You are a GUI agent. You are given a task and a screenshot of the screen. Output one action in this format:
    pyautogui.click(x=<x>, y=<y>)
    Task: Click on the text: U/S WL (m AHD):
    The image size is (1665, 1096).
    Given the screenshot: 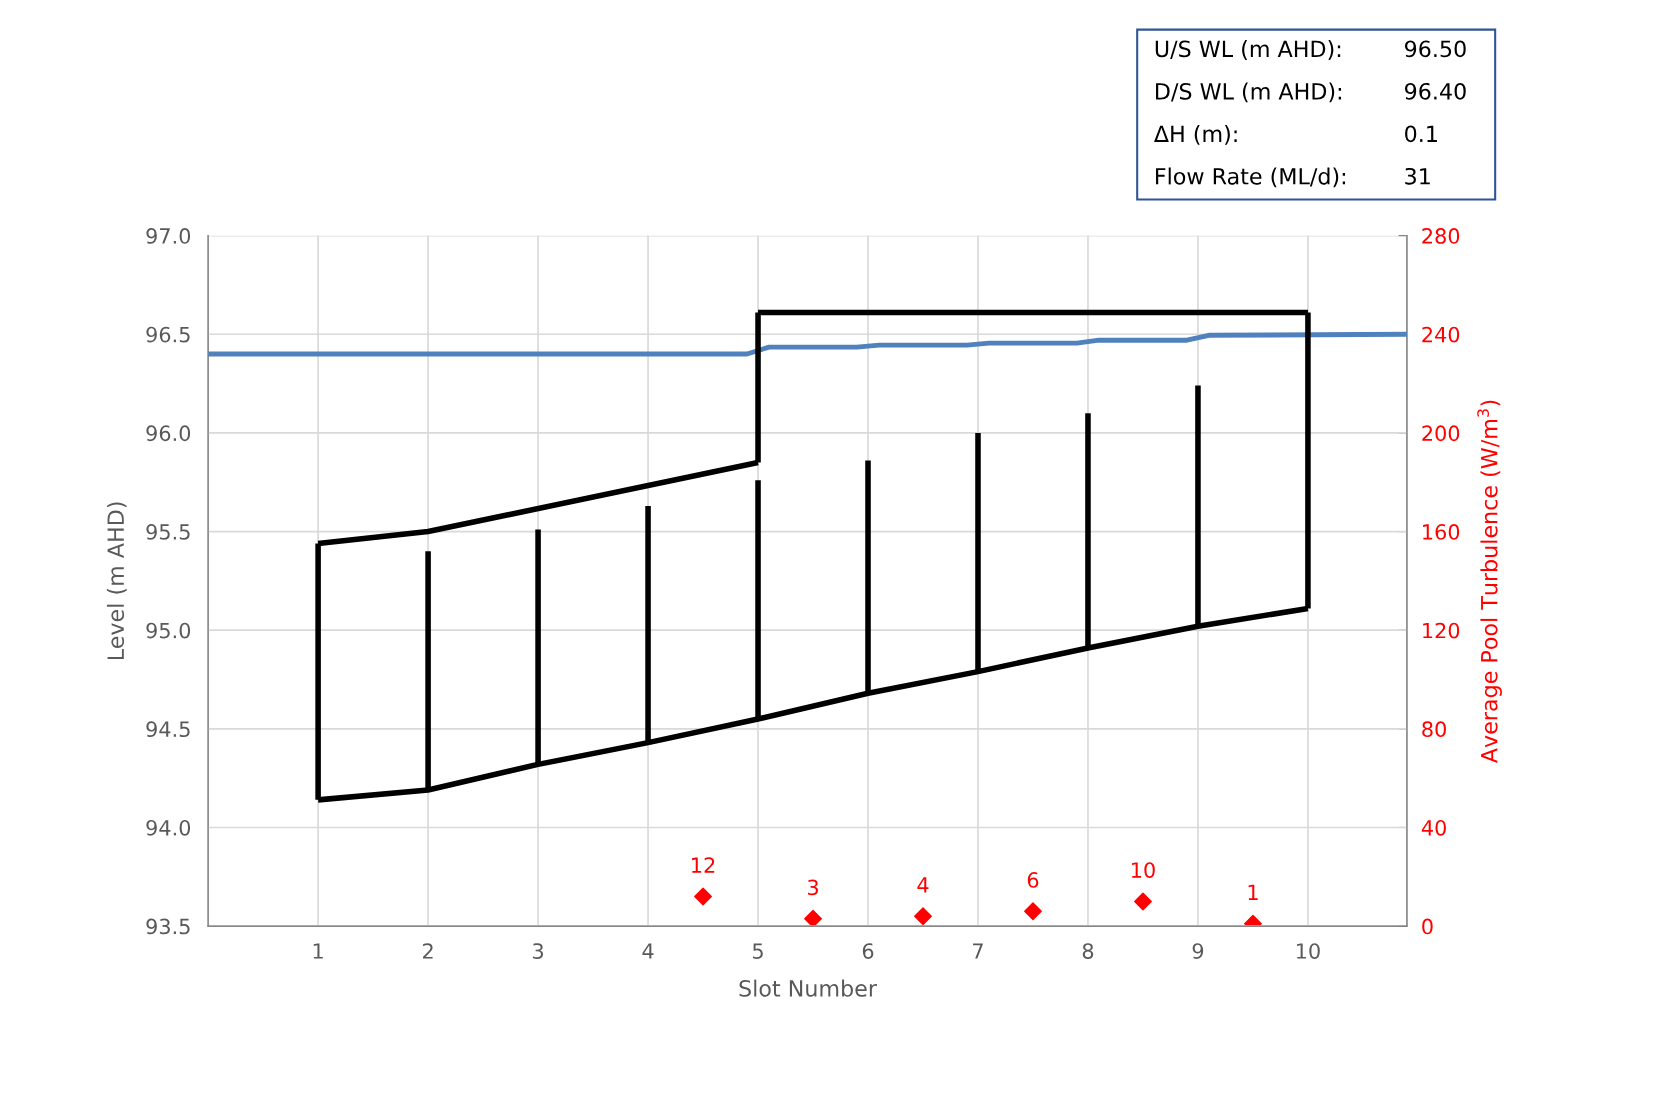 What is the action you would take?
    pyautogui.click(x=1248, y=50)
    